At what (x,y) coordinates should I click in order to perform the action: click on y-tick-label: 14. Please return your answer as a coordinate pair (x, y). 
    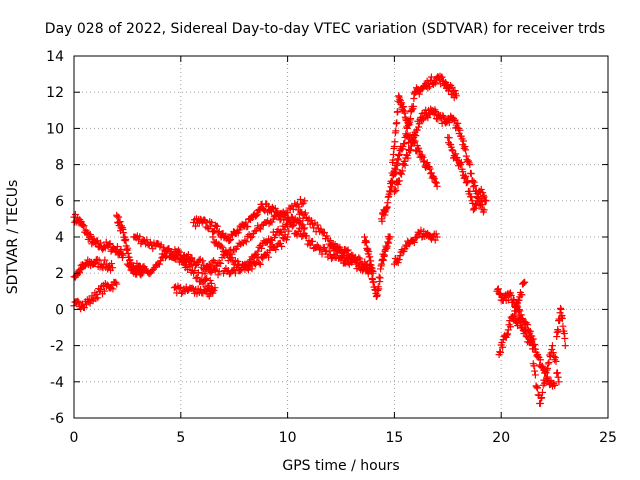
    Looking at the image, I should click on (55, 57).